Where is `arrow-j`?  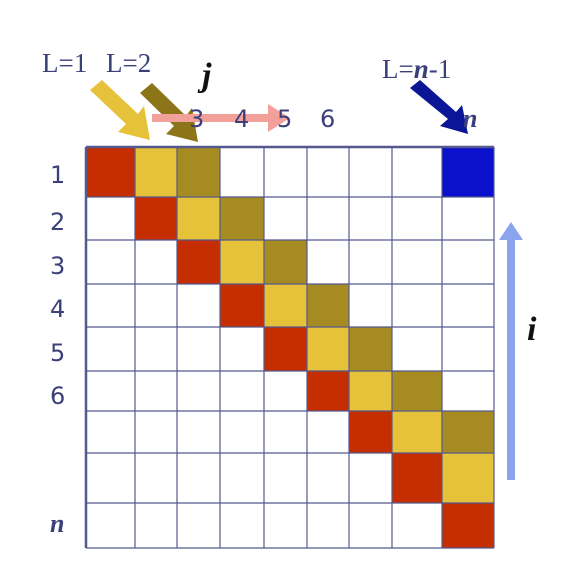 arrow-j is located at coordinates (221, 118).